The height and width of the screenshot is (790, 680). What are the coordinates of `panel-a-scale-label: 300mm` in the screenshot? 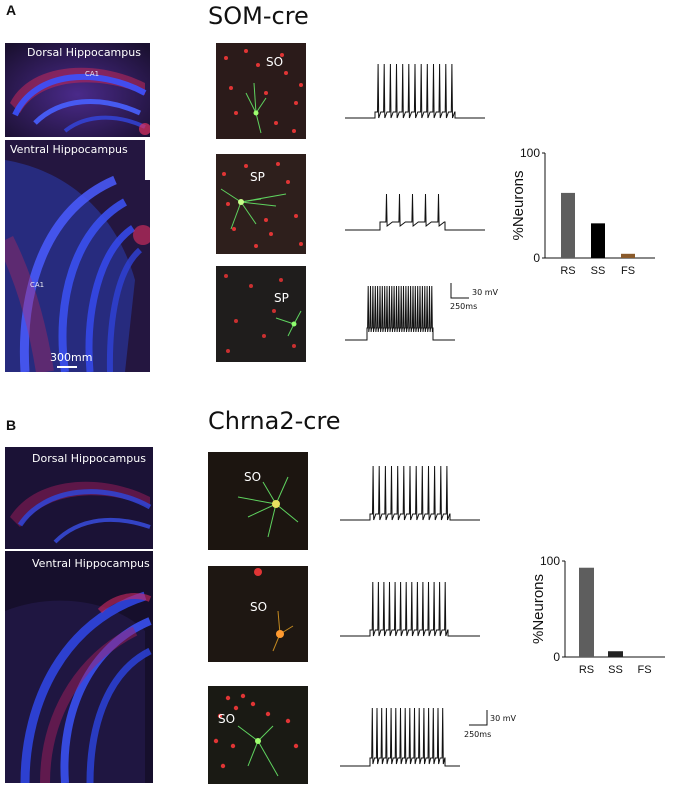 It's located at (71, 357).